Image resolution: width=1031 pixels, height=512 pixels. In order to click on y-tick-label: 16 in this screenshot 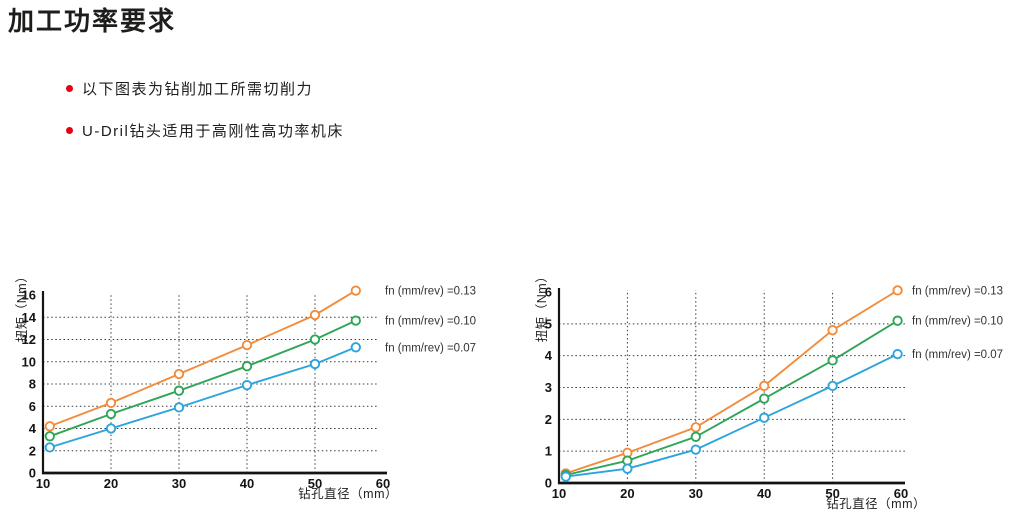, I will do `click(29, 295)`.